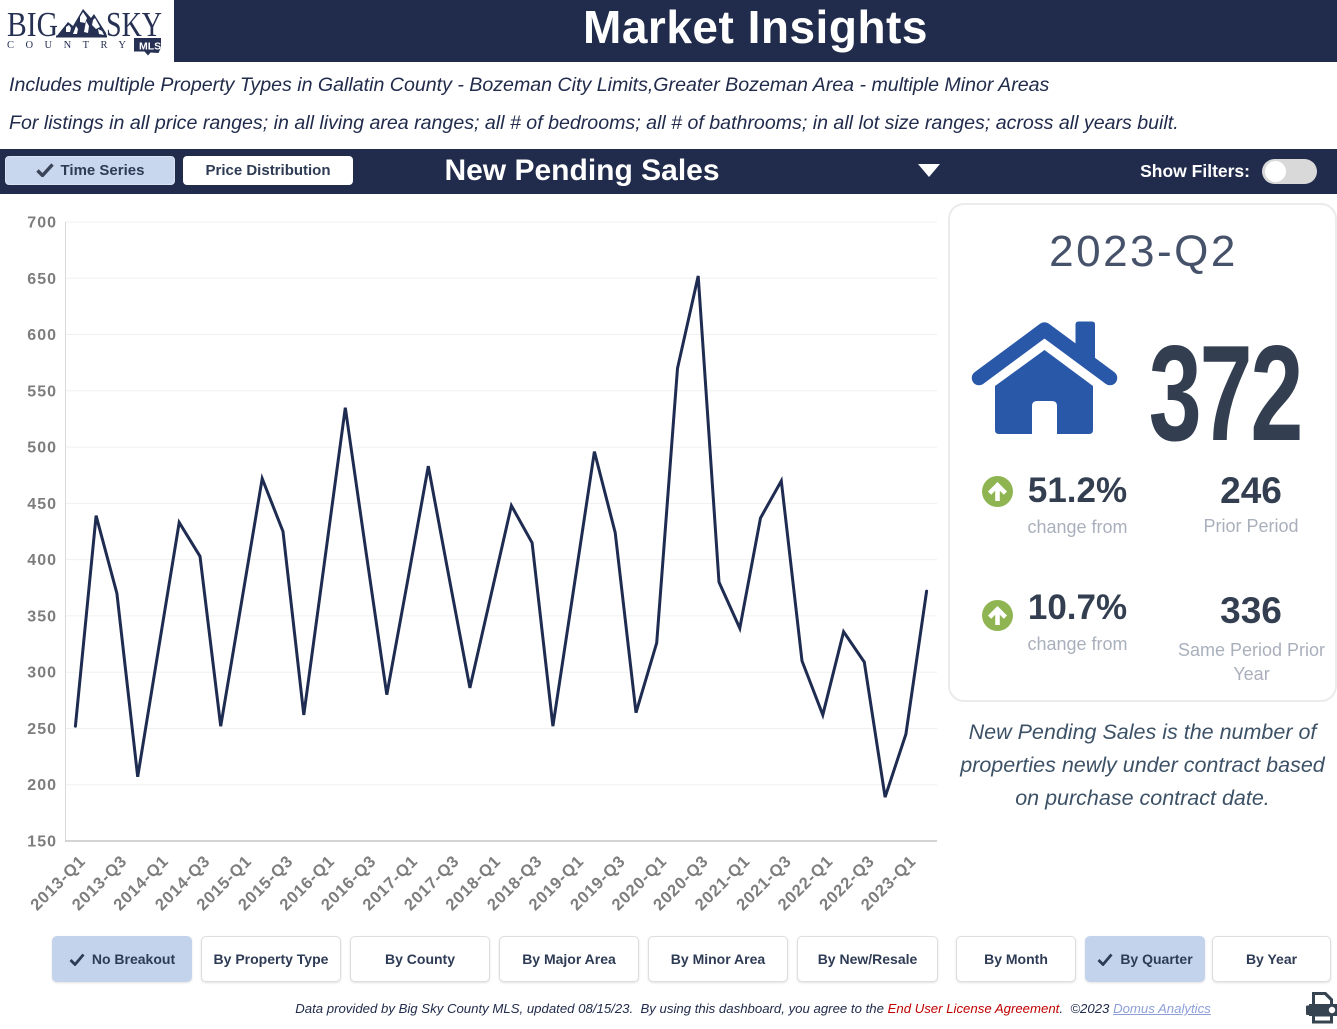  Describe the element at coordinates (42, 448) in the screenshot. I see `svg-text: 500` at that location.